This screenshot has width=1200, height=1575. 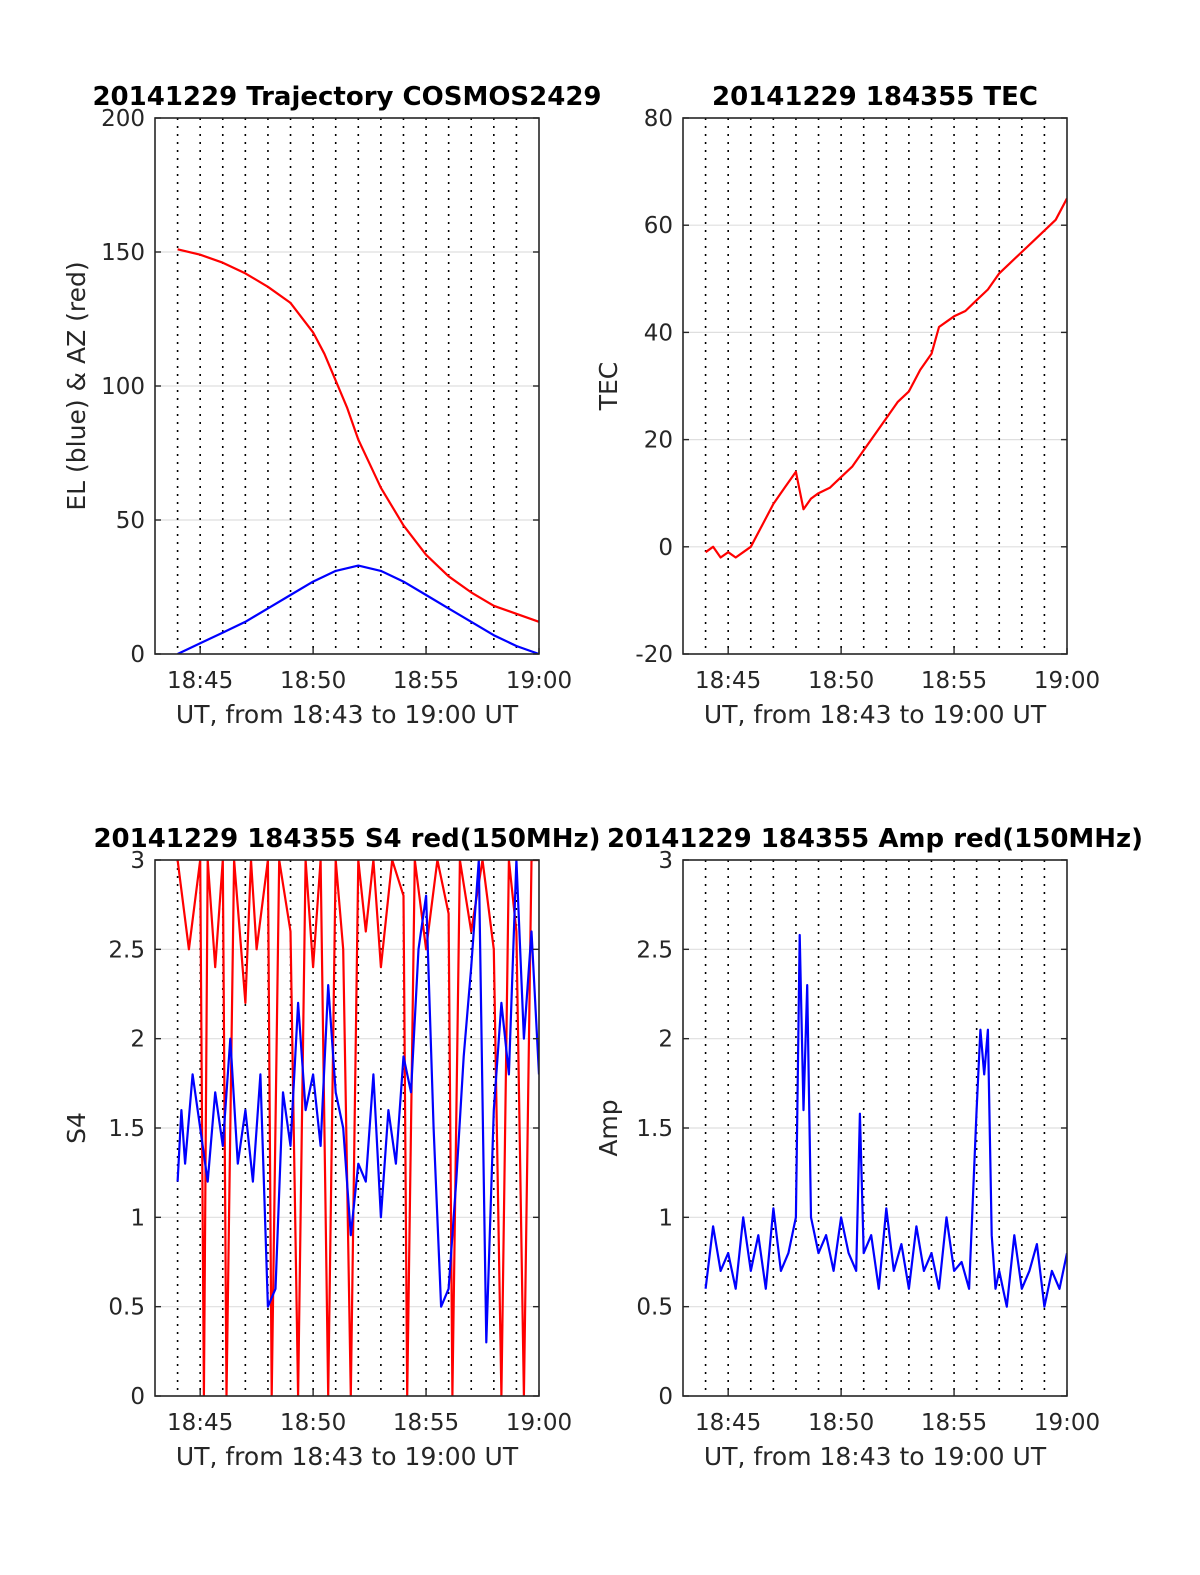 I want to click on y-tick-label: 200, so click(x=123, y=119).